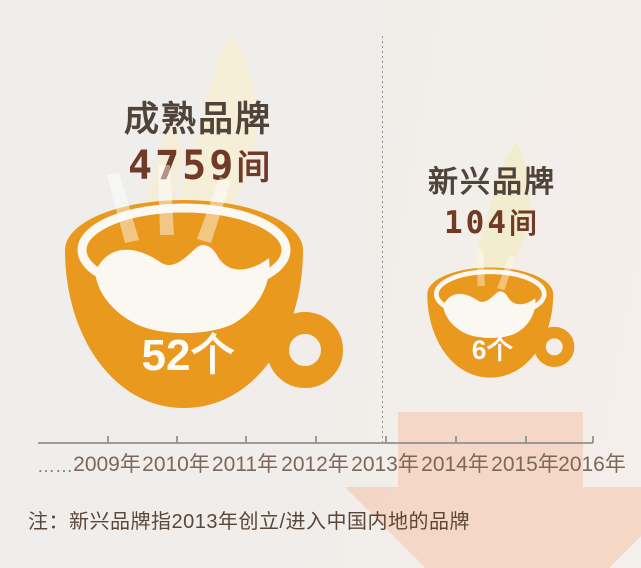  Describe the element at coordinates (385, 464) in the screenshot. I see `timeline-label-2013: 2013年` at that location.